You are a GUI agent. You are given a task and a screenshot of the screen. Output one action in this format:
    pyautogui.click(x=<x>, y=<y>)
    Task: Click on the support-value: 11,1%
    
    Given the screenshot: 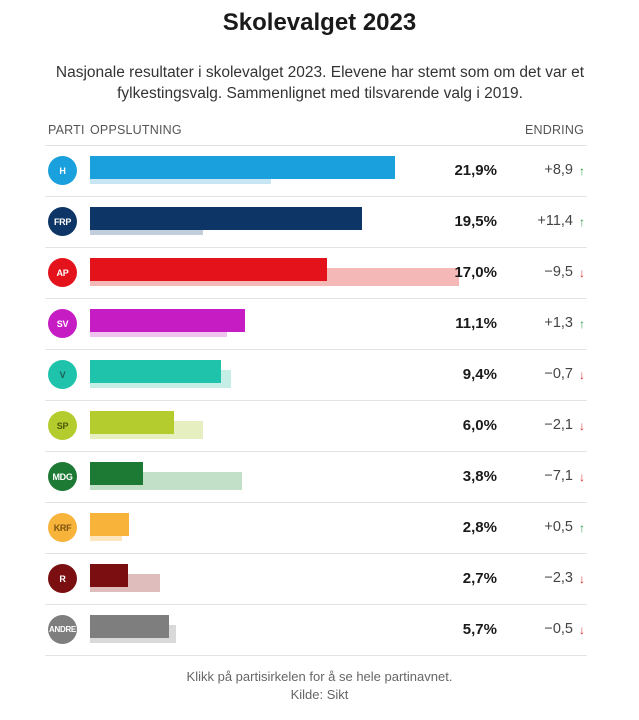 What is the action you would take?
    pyautogui.click(x=476, y=323)
    